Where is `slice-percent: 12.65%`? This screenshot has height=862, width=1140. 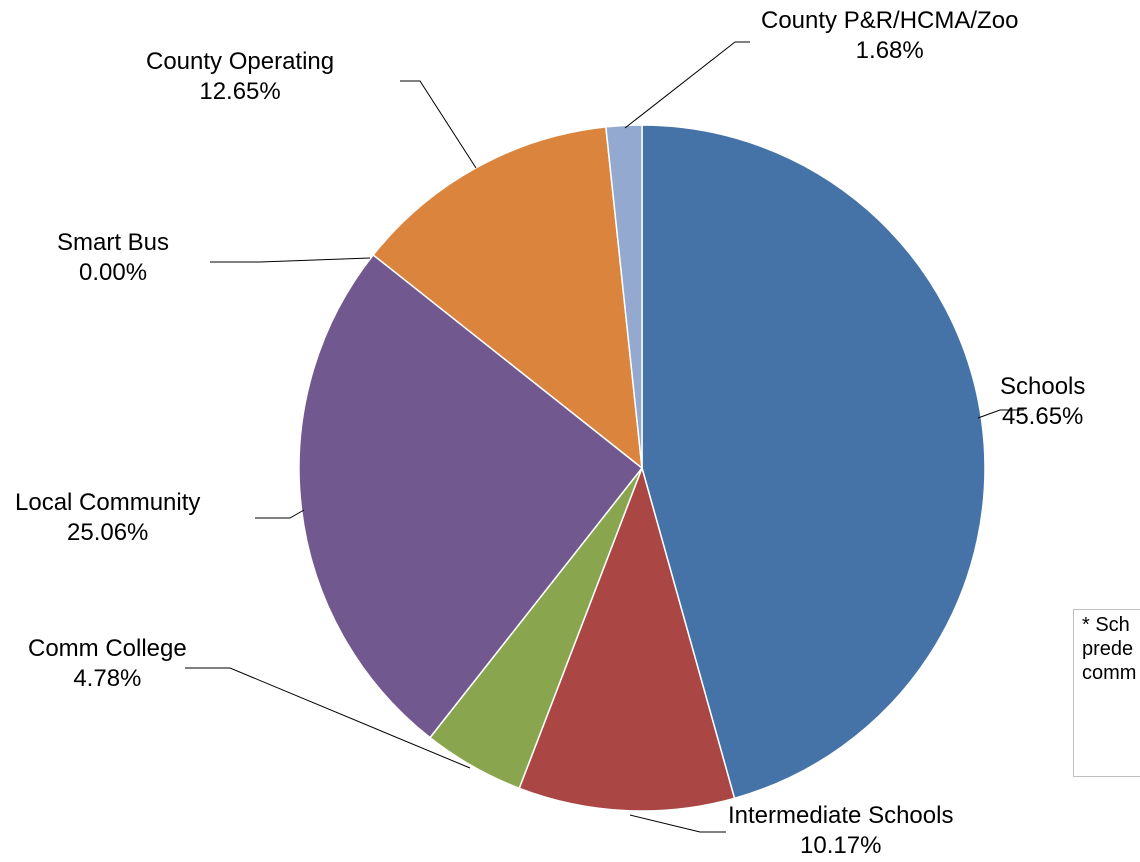
slice-percent: 12.65% is located at coordinates (240, 91).